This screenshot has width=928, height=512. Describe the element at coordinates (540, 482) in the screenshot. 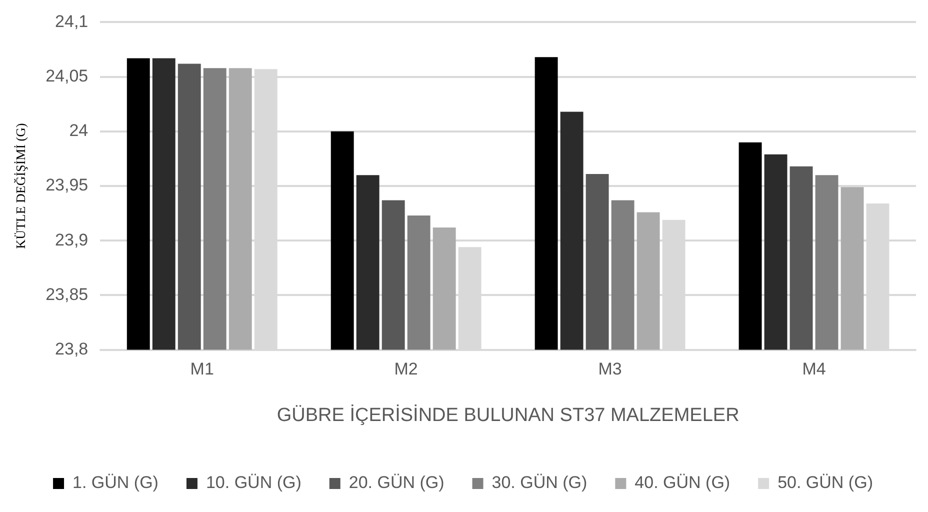

I see `legend-label: 30. GÜN (G)` at that location.